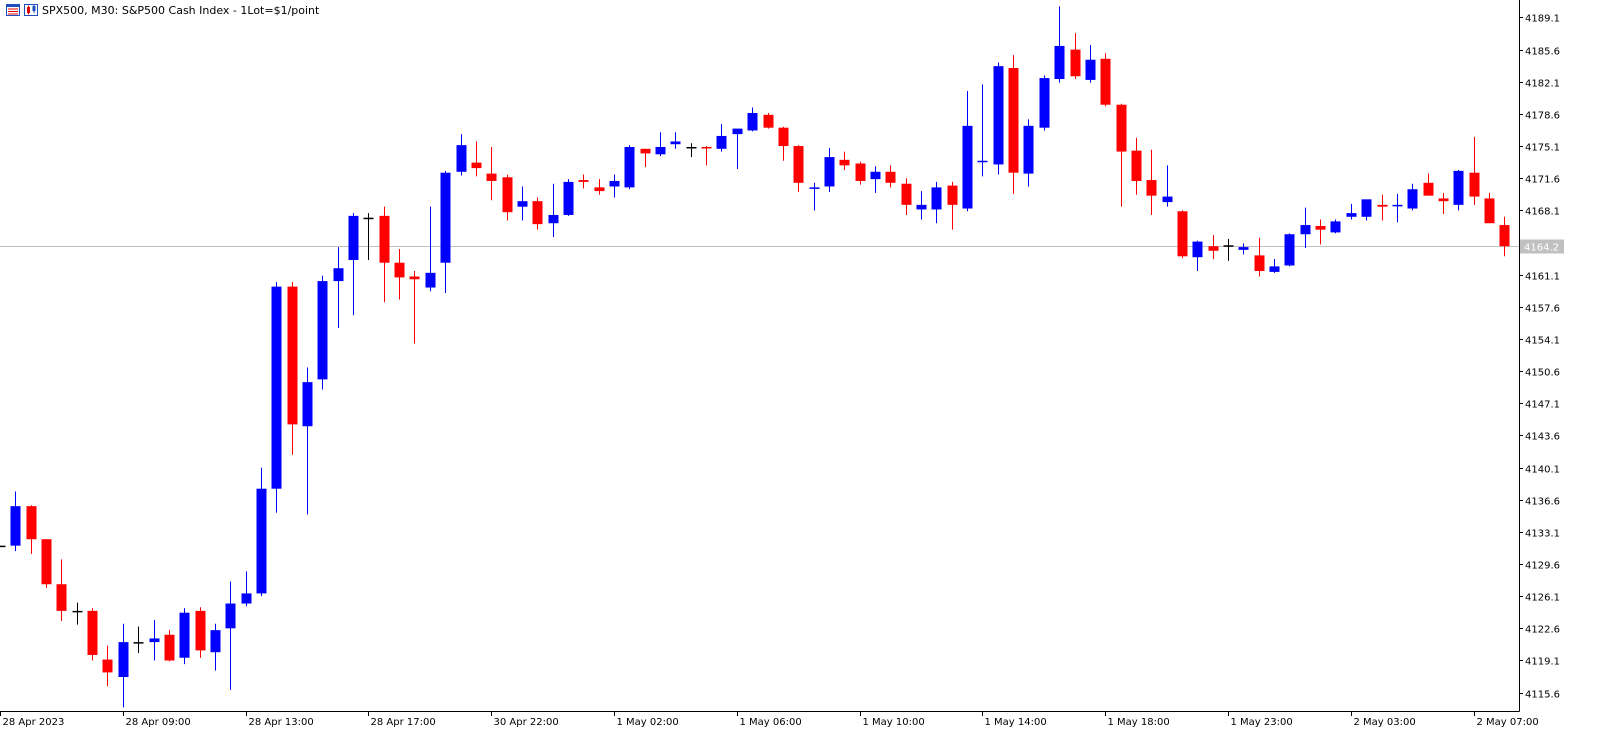  Describe the element at coordinates (1016, 722) in the screenshot. I see `x-tick-label: 1 May 14:00` at that location.